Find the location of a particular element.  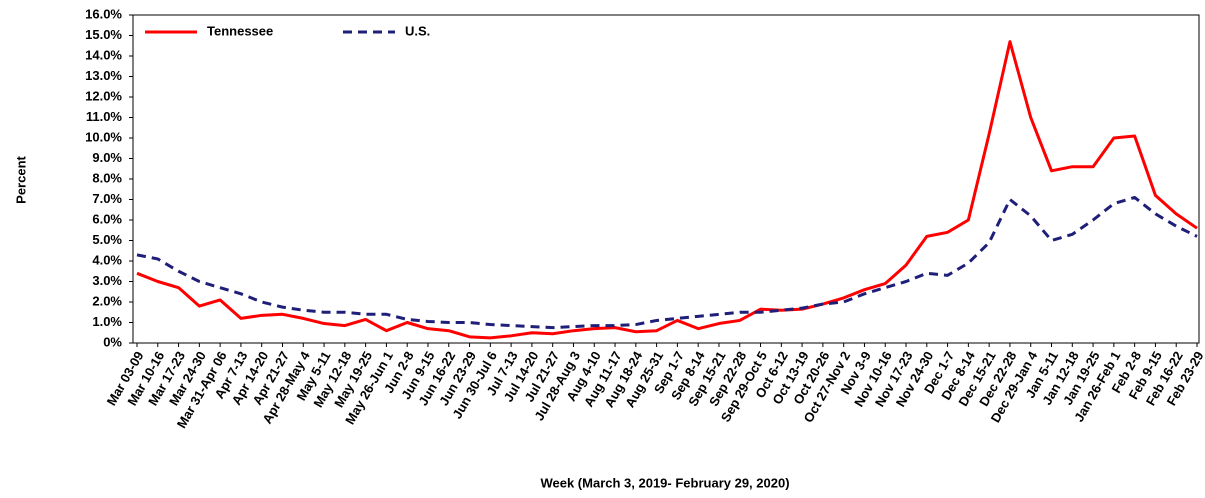

y-tick-label: 5.0% is located at coordinates (107, 239).